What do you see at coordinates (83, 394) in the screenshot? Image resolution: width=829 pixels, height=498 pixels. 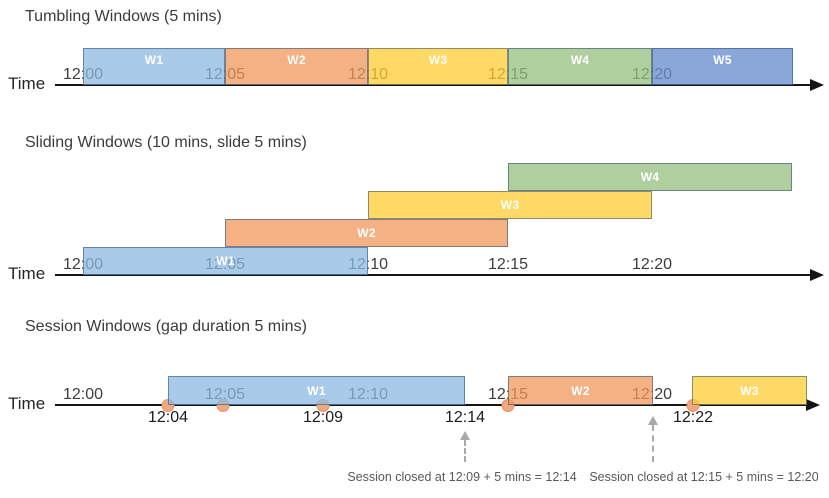 I see `tick-label: 12:00` at bounding box center [83, 394].